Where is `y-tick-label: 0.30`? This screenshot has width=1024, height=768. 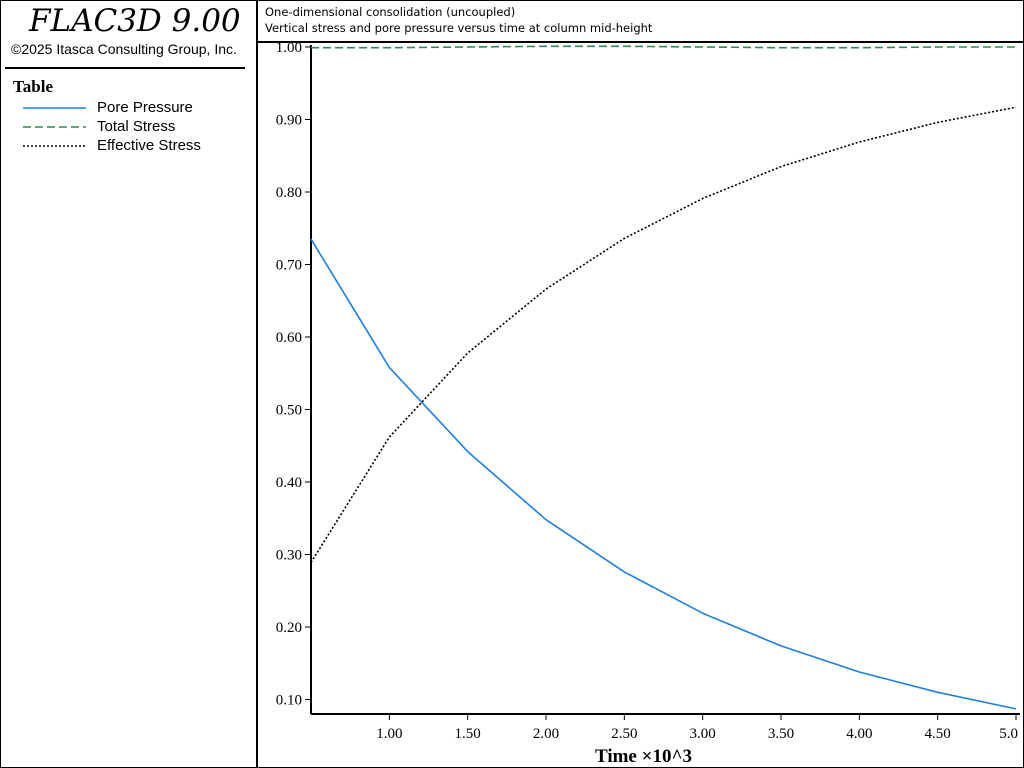 y-tick-label: 0.30 is located at coordinates (289, 556).